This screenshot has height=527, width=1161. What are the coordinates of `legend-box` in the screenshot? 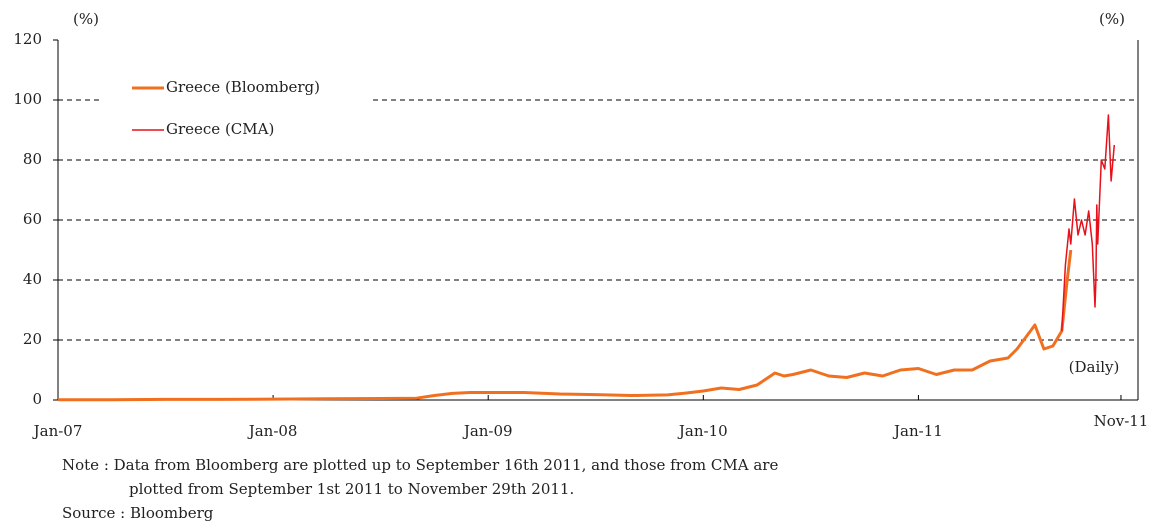 It's located at (236, 110).